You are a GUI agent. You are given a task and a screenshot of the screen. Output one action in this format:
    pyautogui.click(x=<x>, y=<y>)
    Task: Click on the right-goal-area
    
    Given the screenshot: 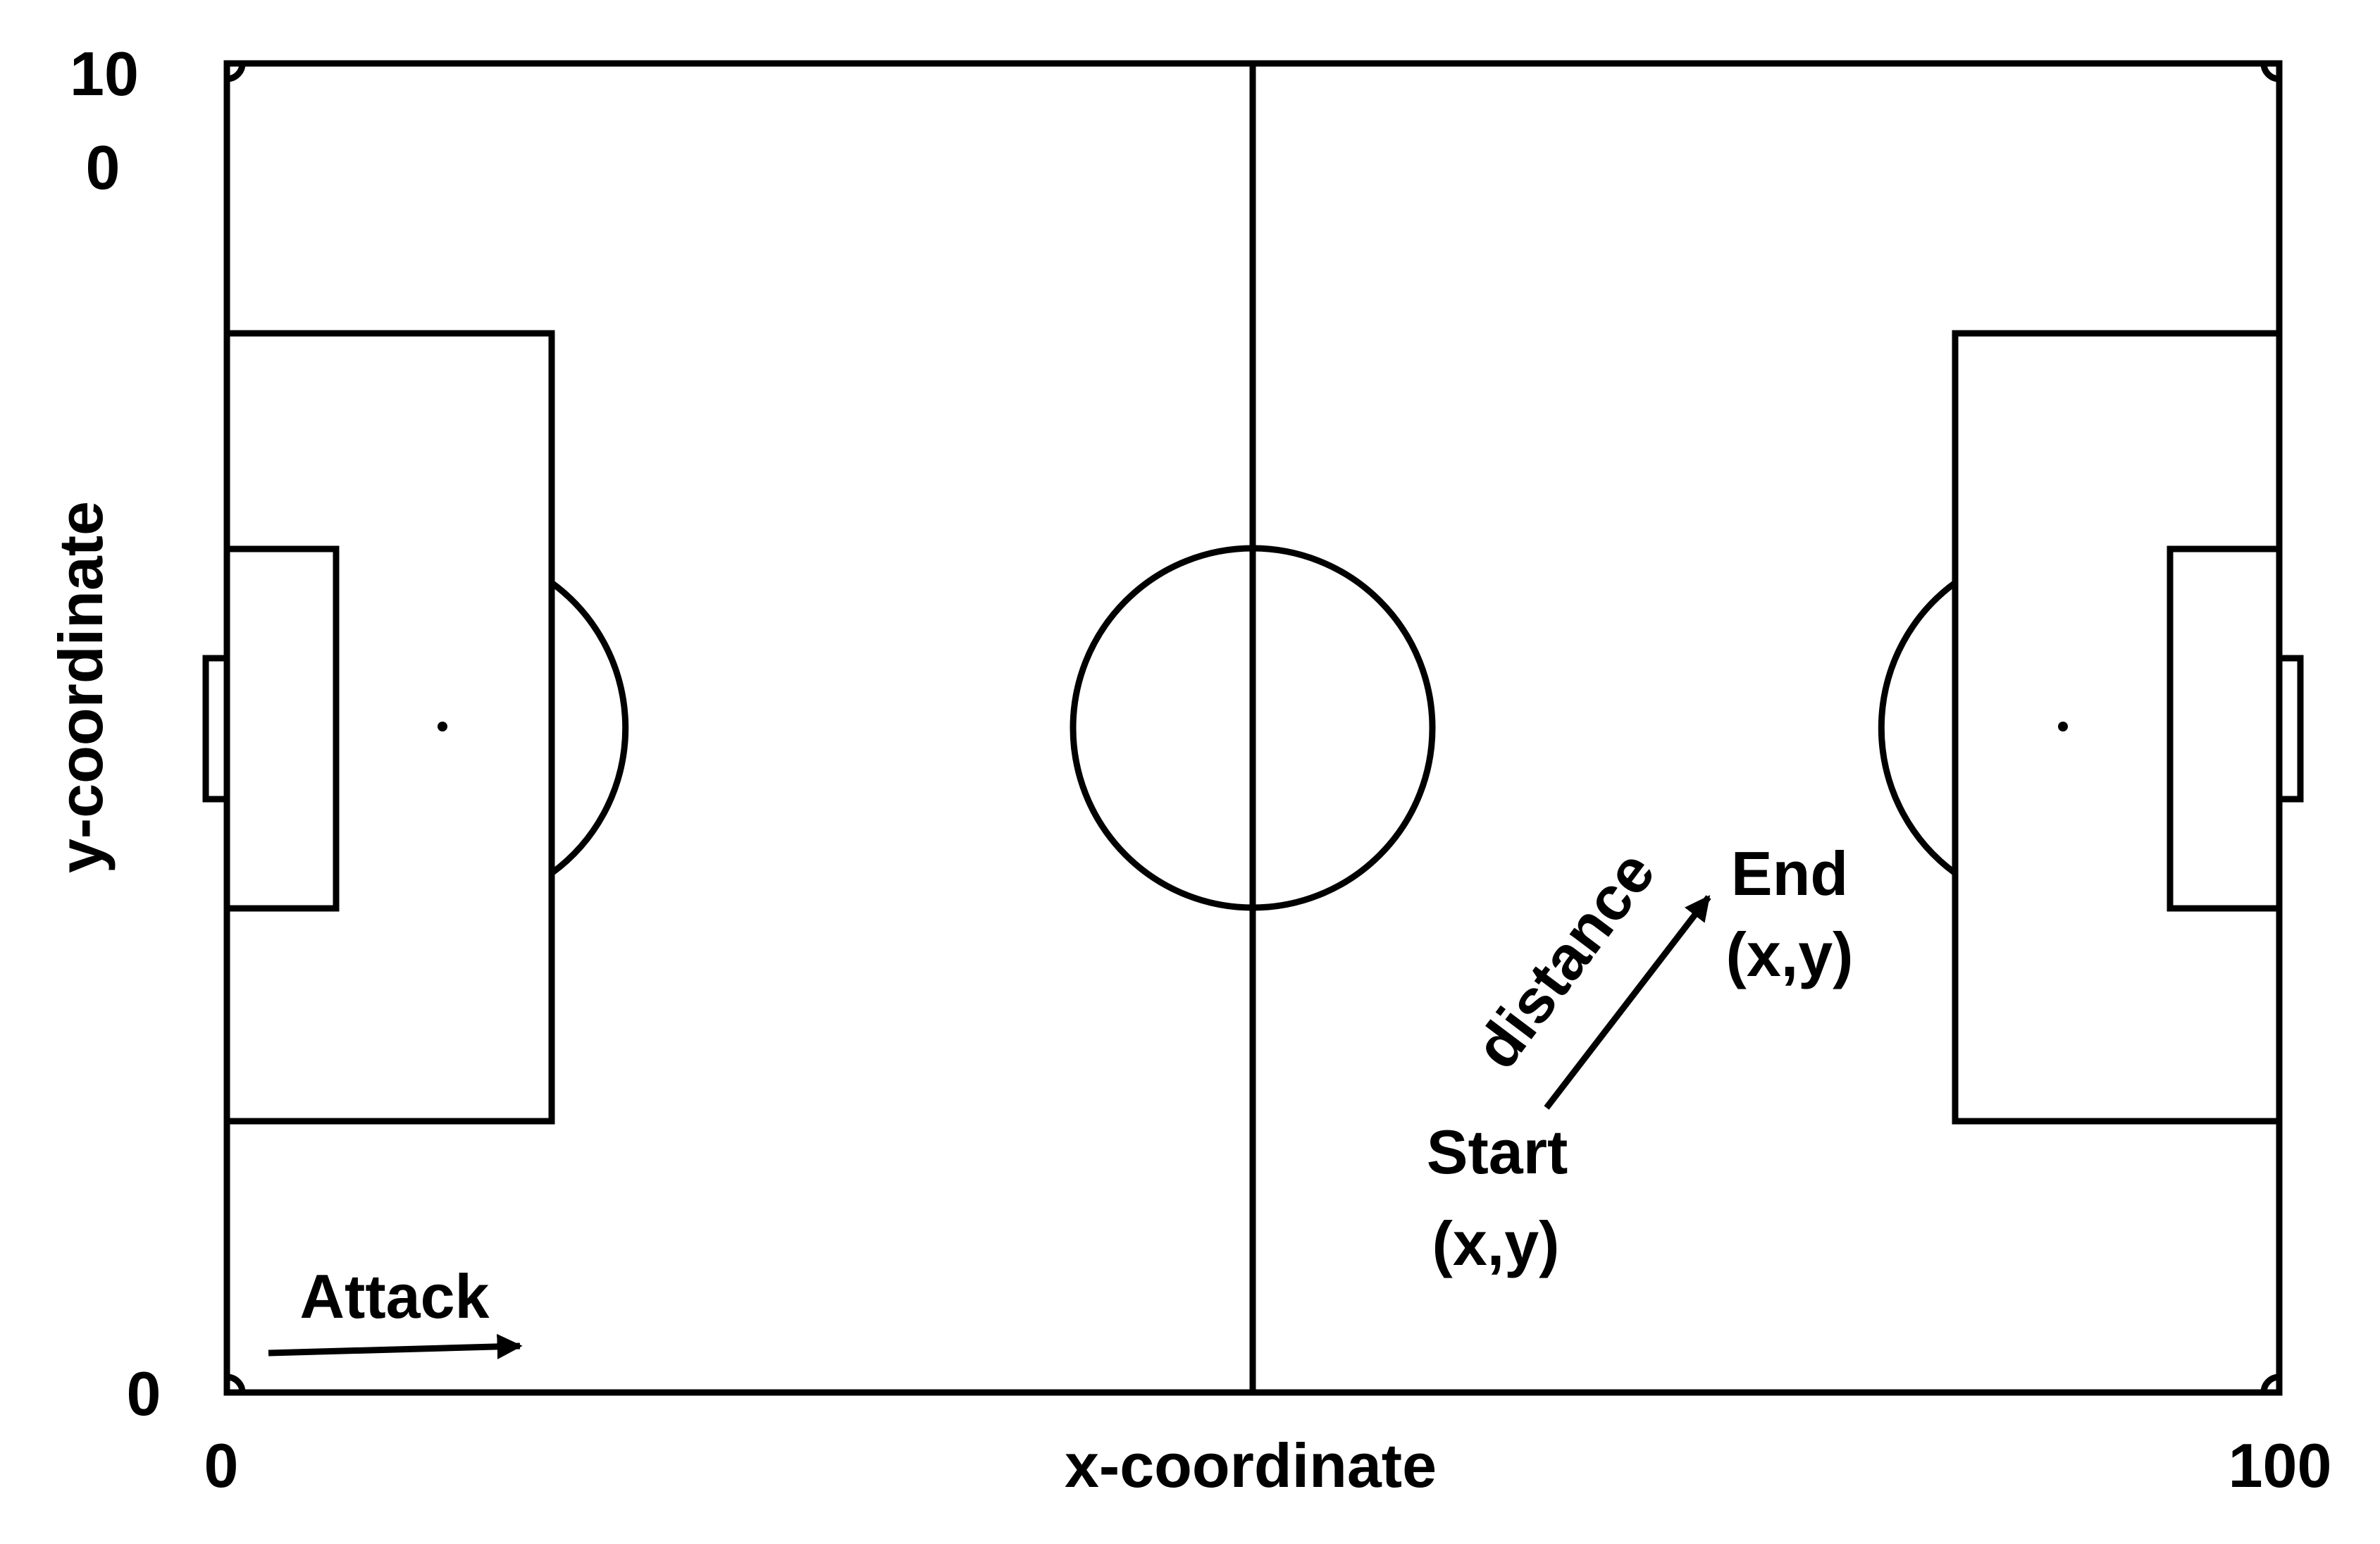 What is the action you would take?
    pyautogui.click(x=2225, y=728)
    